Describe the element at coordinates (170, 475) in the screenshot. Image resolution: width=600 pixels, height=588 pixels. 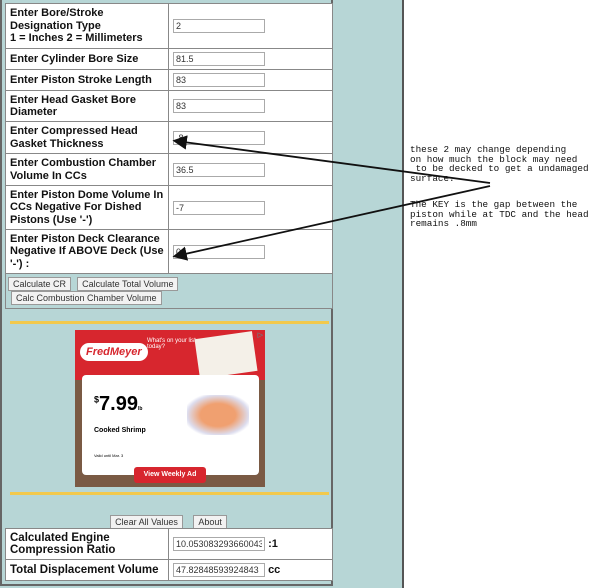
I see `view-weekly-ad-button: View Weekly Ad` at that location.